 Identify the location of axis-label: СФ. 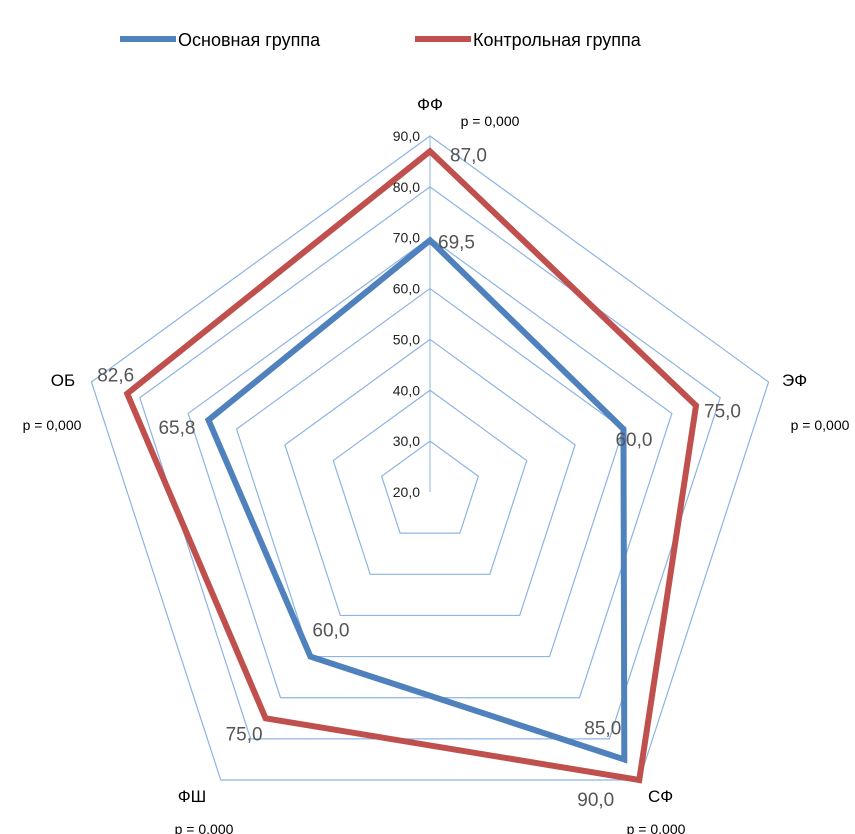
(660, 796).